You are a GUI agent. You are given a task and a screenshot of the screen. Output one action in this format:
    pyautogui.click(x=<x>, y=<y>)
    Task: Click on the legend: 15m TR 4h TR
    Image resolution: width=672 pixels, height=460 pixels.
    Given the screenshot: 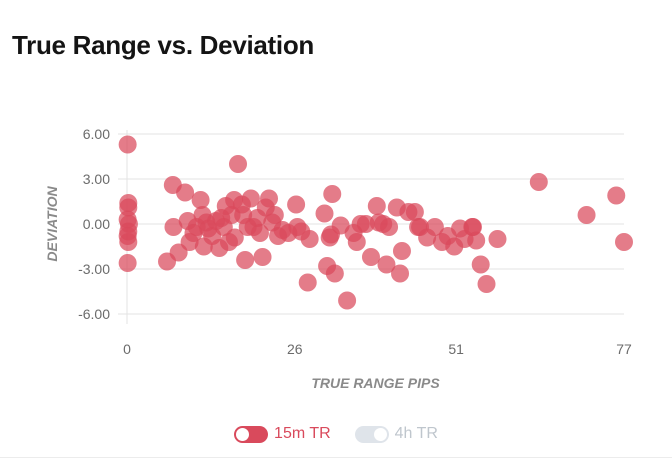 What is the action you would take?
    pyautogui.click(x=336, y=434)
    